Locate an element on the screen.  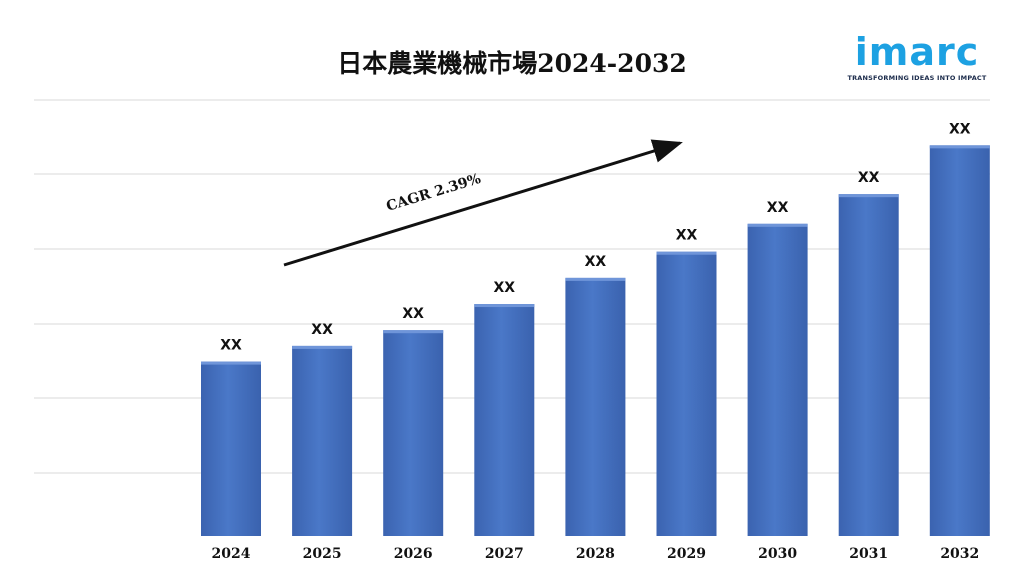
bar-2030 is located at coordinates (777, 379).